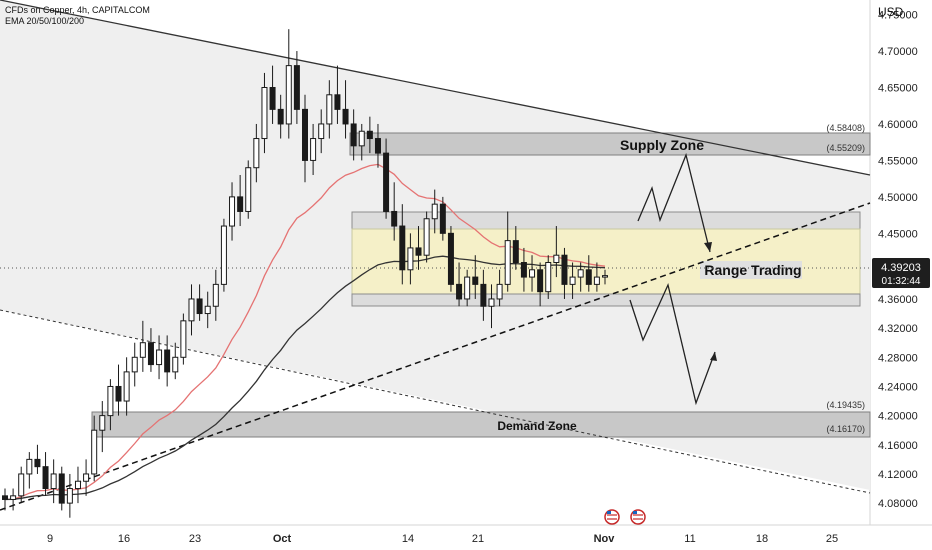 This screenshot has width=932, height=550. What do you see at coordinates (845, 429) in the screenshot?
I see `demand-bottom-label: (4.16170)` at bounding box center [845, 429].